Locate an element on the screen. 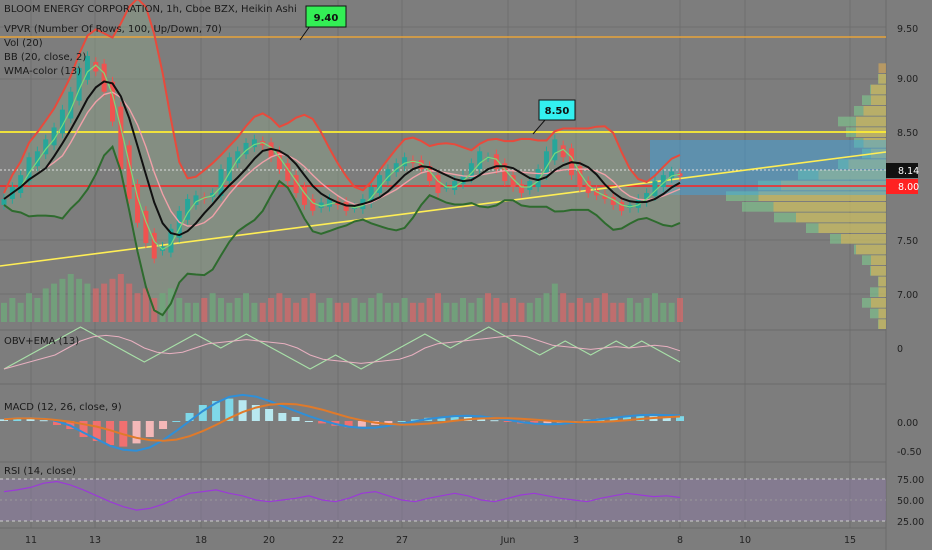 The image size is (932, 550). obv-pane-label: OBV+EMA (13) is located at coordinates (41, 341).